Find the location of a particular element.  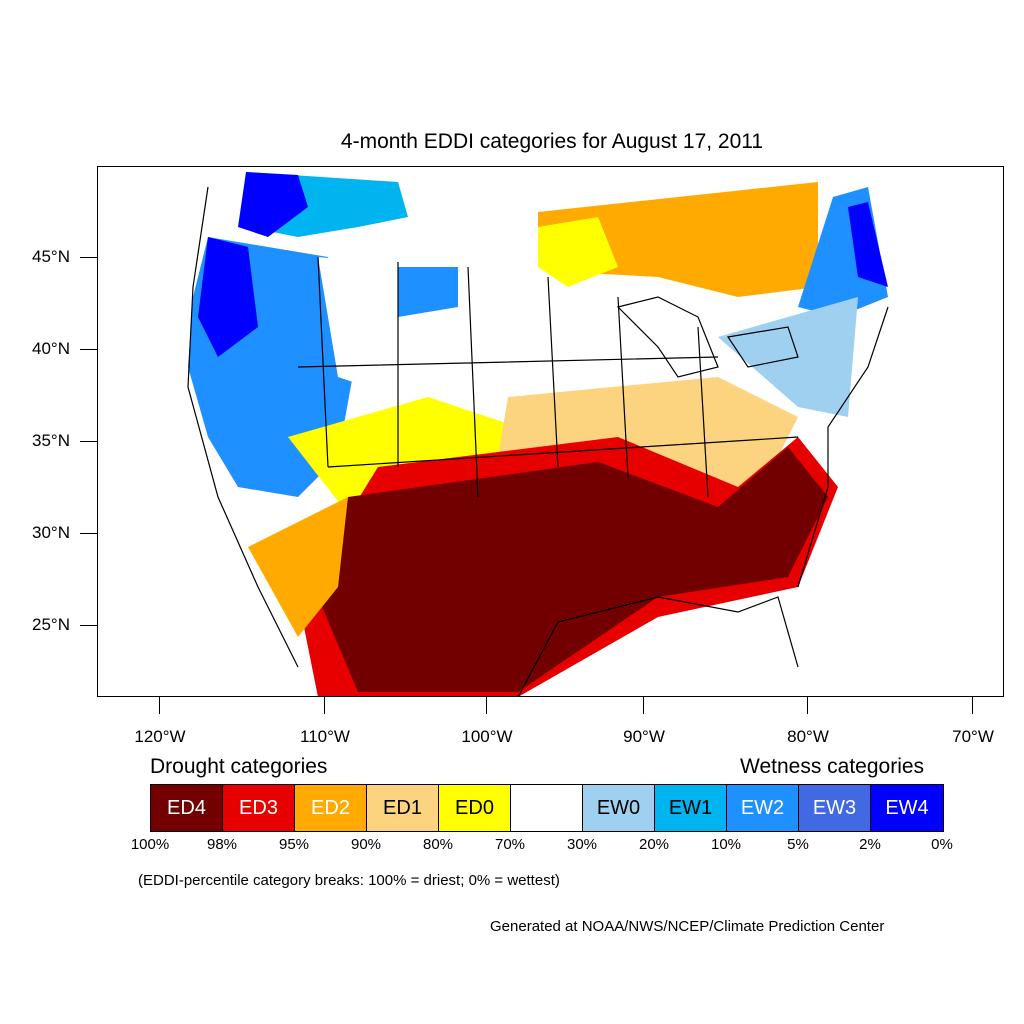

percentile-label: 80% is located at coordinates (438, 844).